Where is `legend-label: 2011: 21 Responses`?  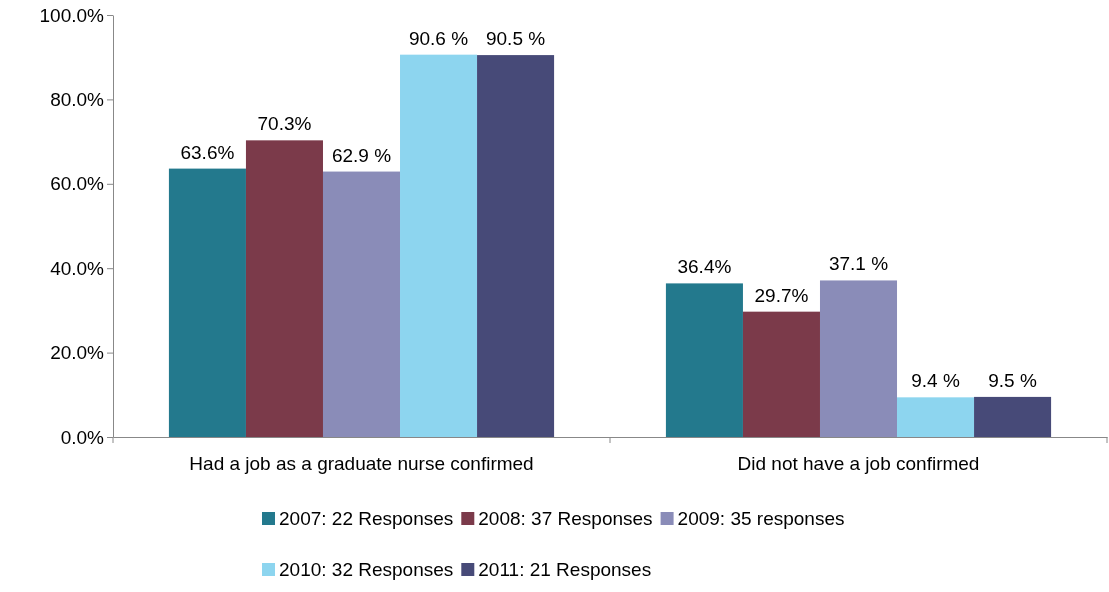
legend-label: 2011: 21 Responses is located at coordinates (565, 569).